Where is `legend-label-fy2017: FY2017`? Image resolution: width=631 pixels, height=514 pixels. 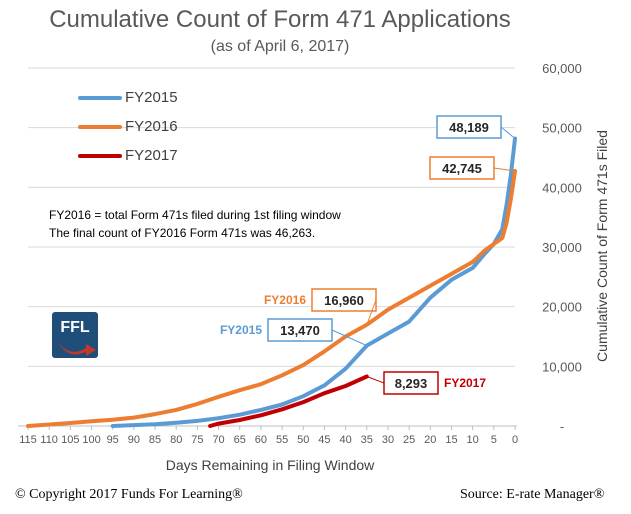
legend-label-fy2017: FY2017 is located at coordinates (151, 155).